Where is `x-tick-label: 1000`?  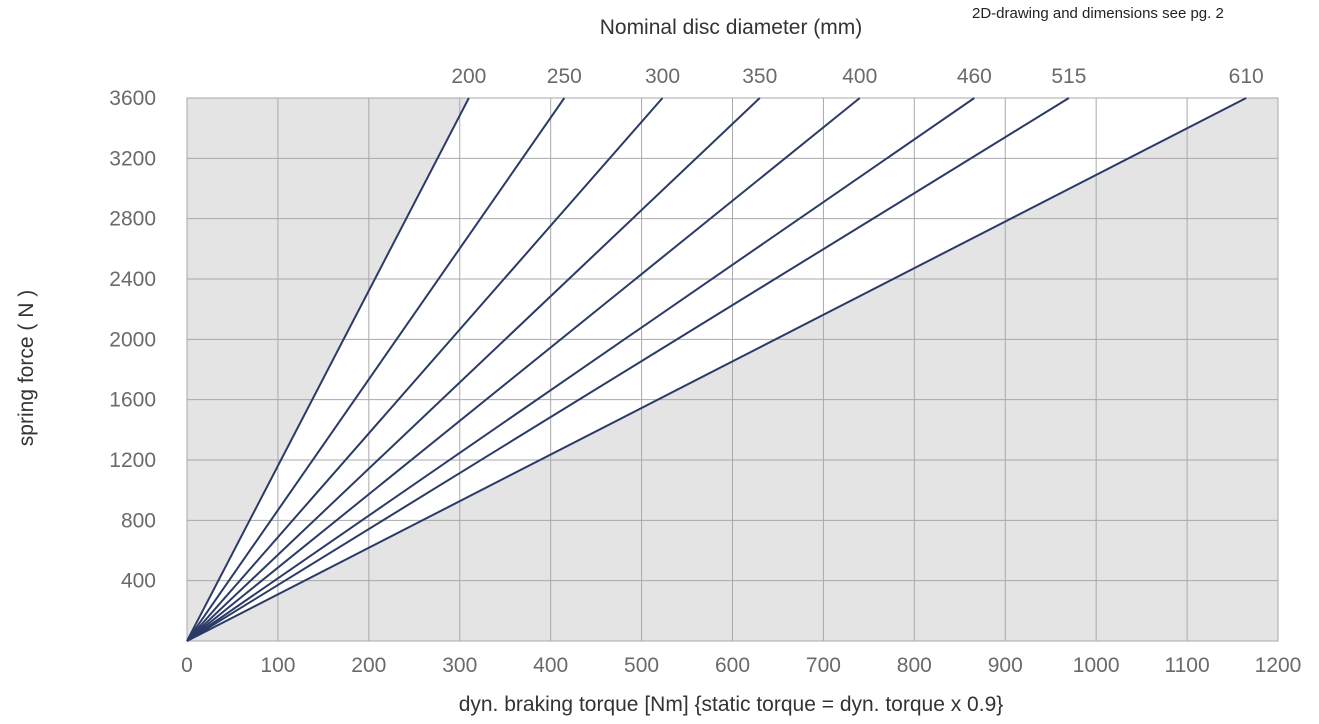
x-tick-label: 1000 is located at coordinates (1096, 665).